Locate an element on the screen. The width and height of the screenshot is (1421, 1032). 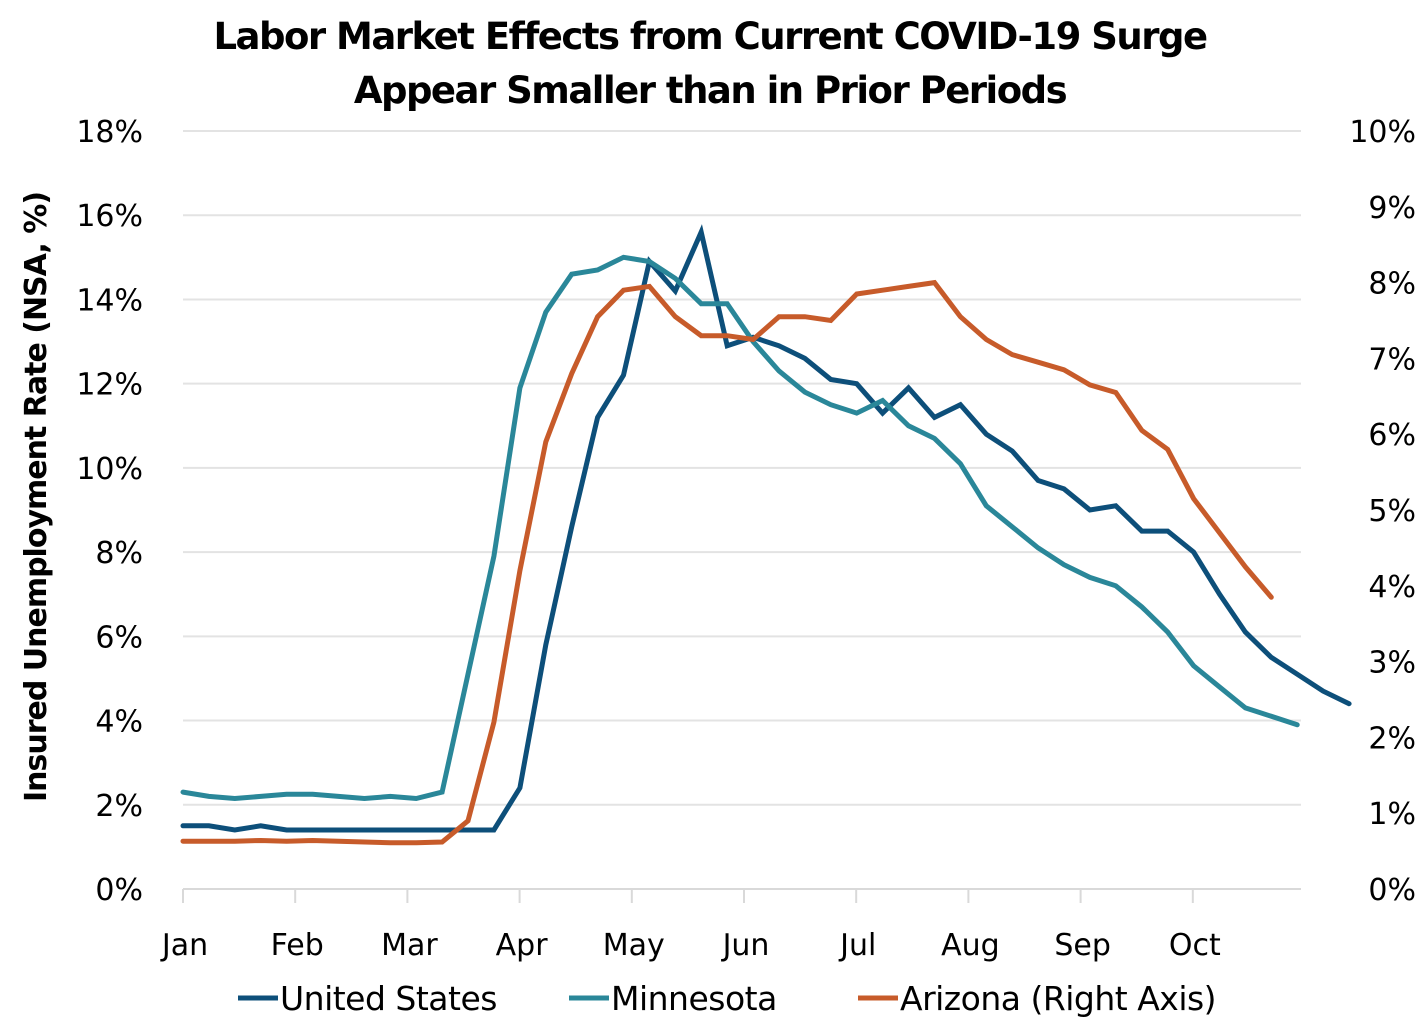
y-axis-left: 0% 2% 4% 6% 8% 10% 12% 14% 16% 18% is located at coordinates (109, 511).